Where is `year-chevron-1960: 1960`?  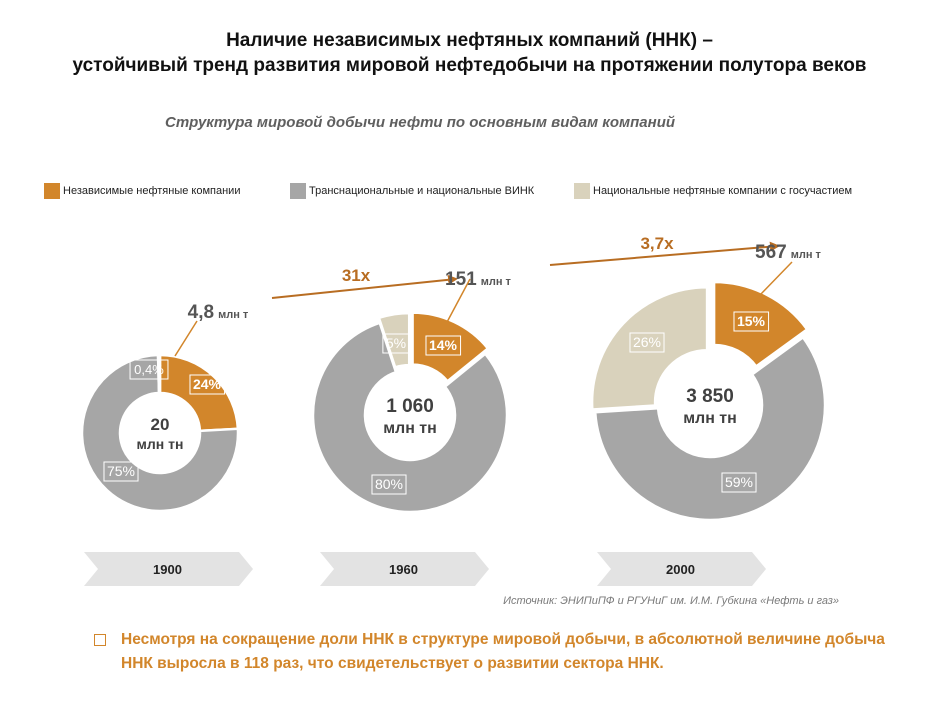 year-chevron-1960: 1960 is located at coordinates (404, 569).